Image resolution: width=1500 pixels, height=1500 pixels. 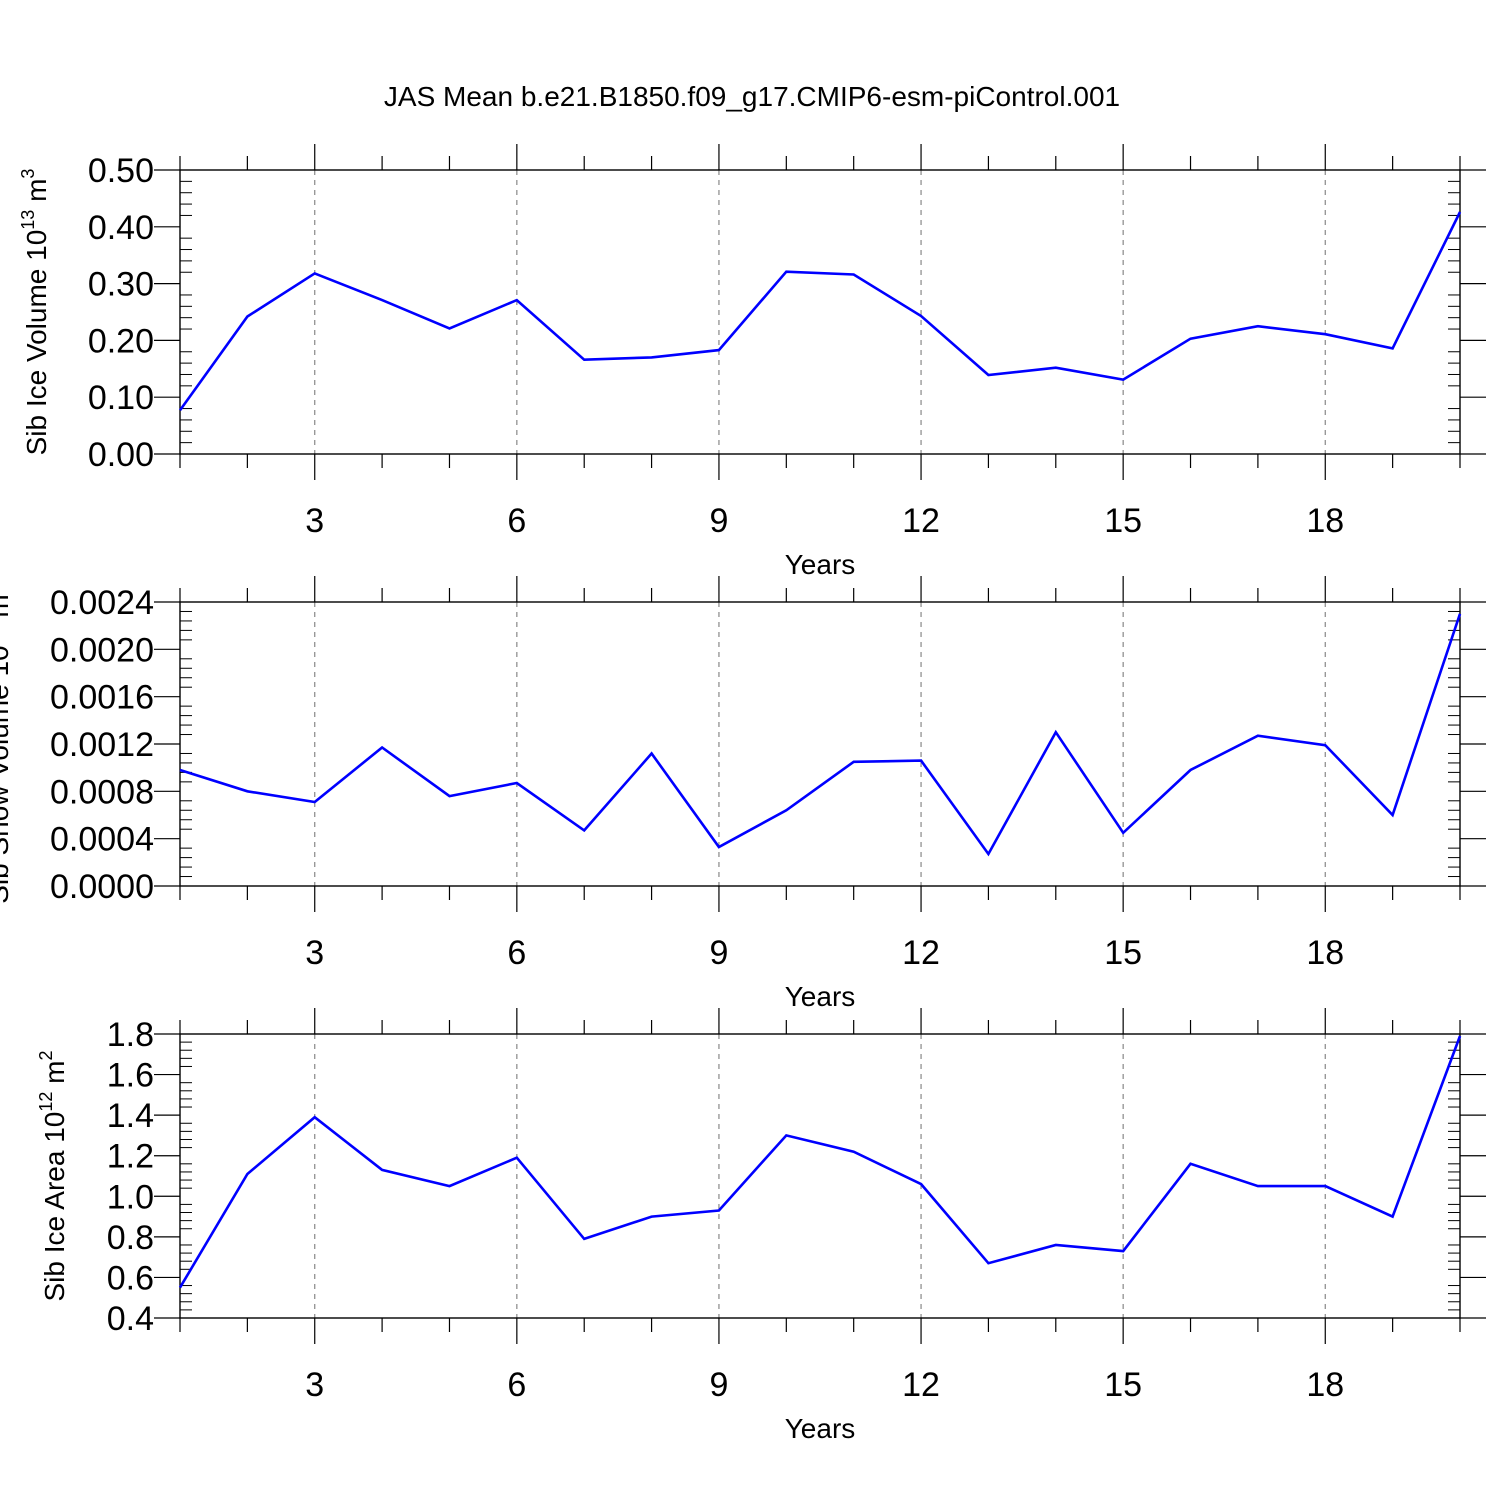 What do you see at coordinates (130, 1035) in the screenshot?
I see `y-tick-label: 1.8` at bounding box center [130, 1035].